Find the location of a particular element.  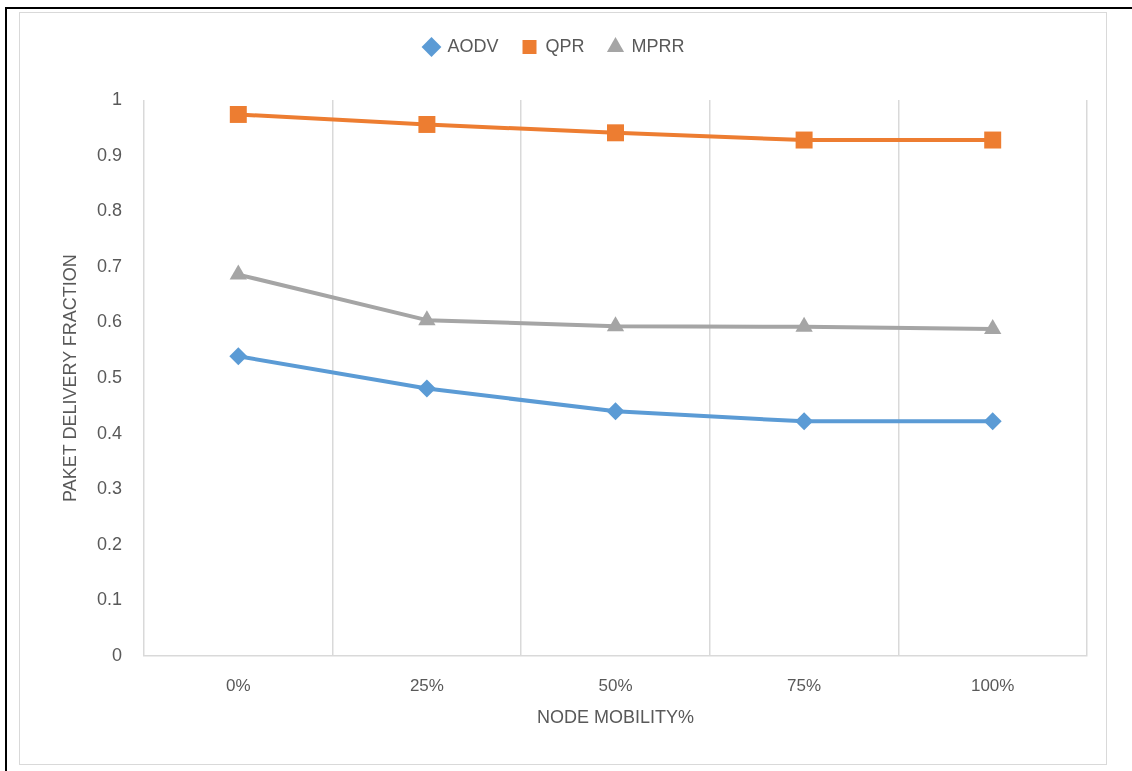

legend-label: AODV is located at coordinates (473, 45).